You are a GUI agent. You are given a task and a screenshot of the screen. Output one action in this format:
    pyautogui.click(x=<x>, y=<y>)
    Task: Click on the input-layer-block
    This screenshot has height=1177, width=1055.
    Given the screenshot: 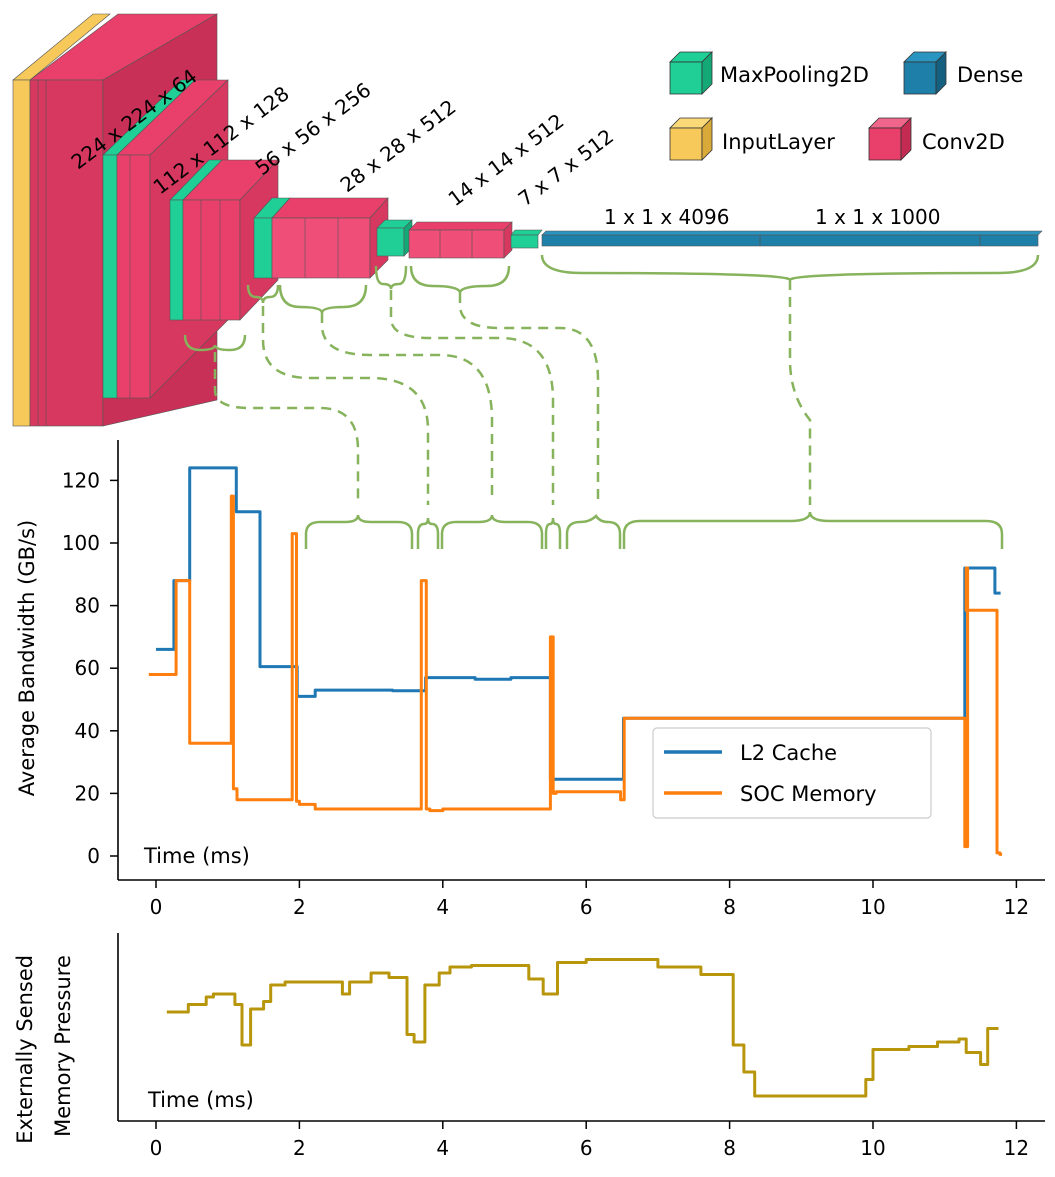 What is the action you would take?
    pyautogui.click(x=61, y=220)
    